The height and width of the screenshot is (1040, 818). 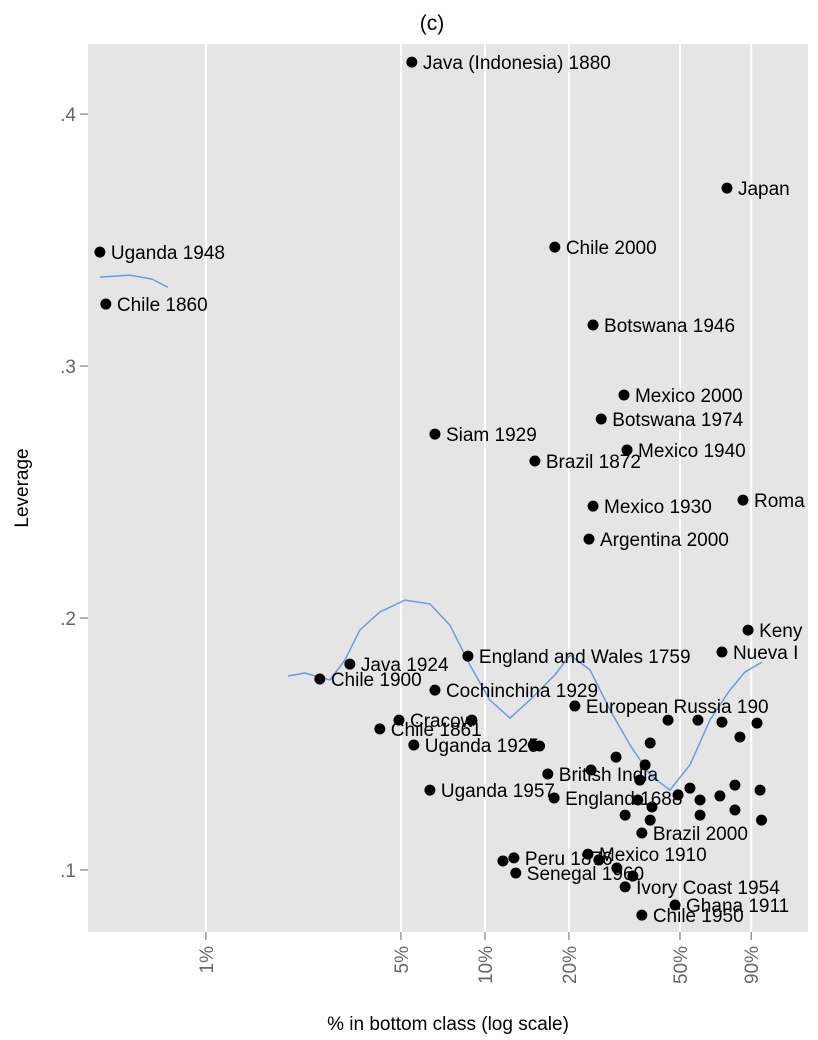 What do you see at coordinates (698, 916) in the screenshot?
I see `point-label: Chile 1950` at bounding box center [698, 916].